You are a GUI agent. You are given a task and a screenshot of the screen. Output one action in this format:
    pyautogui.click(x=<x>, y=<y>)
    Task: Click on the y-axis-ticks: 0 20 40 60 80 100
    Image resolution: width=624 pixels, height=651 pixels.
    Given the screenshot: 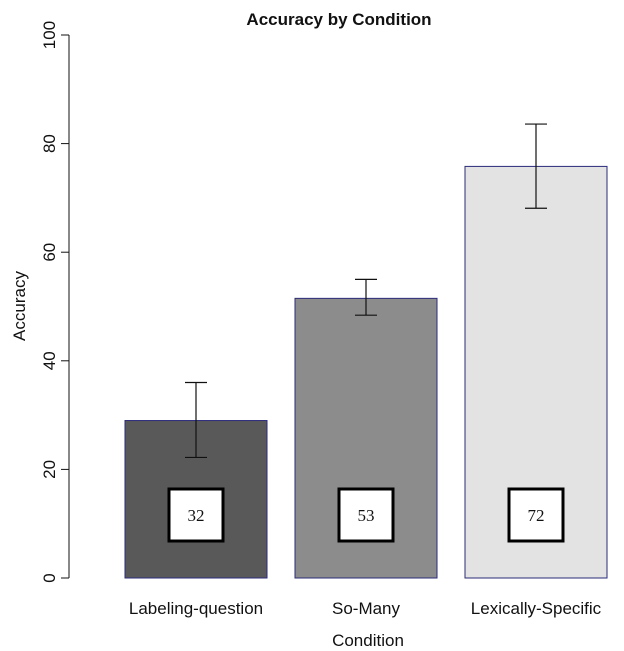 What is the action you would take?
    pyautogui.click(x=54, y=302)
    